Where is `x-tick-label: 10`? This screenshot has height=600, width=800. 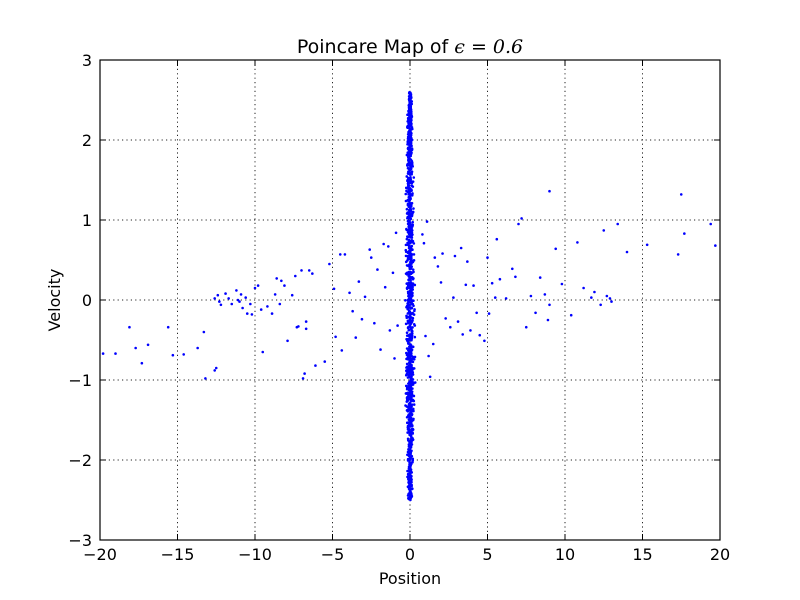
x-tick-label: 10 is located at coordinates (565, 554).